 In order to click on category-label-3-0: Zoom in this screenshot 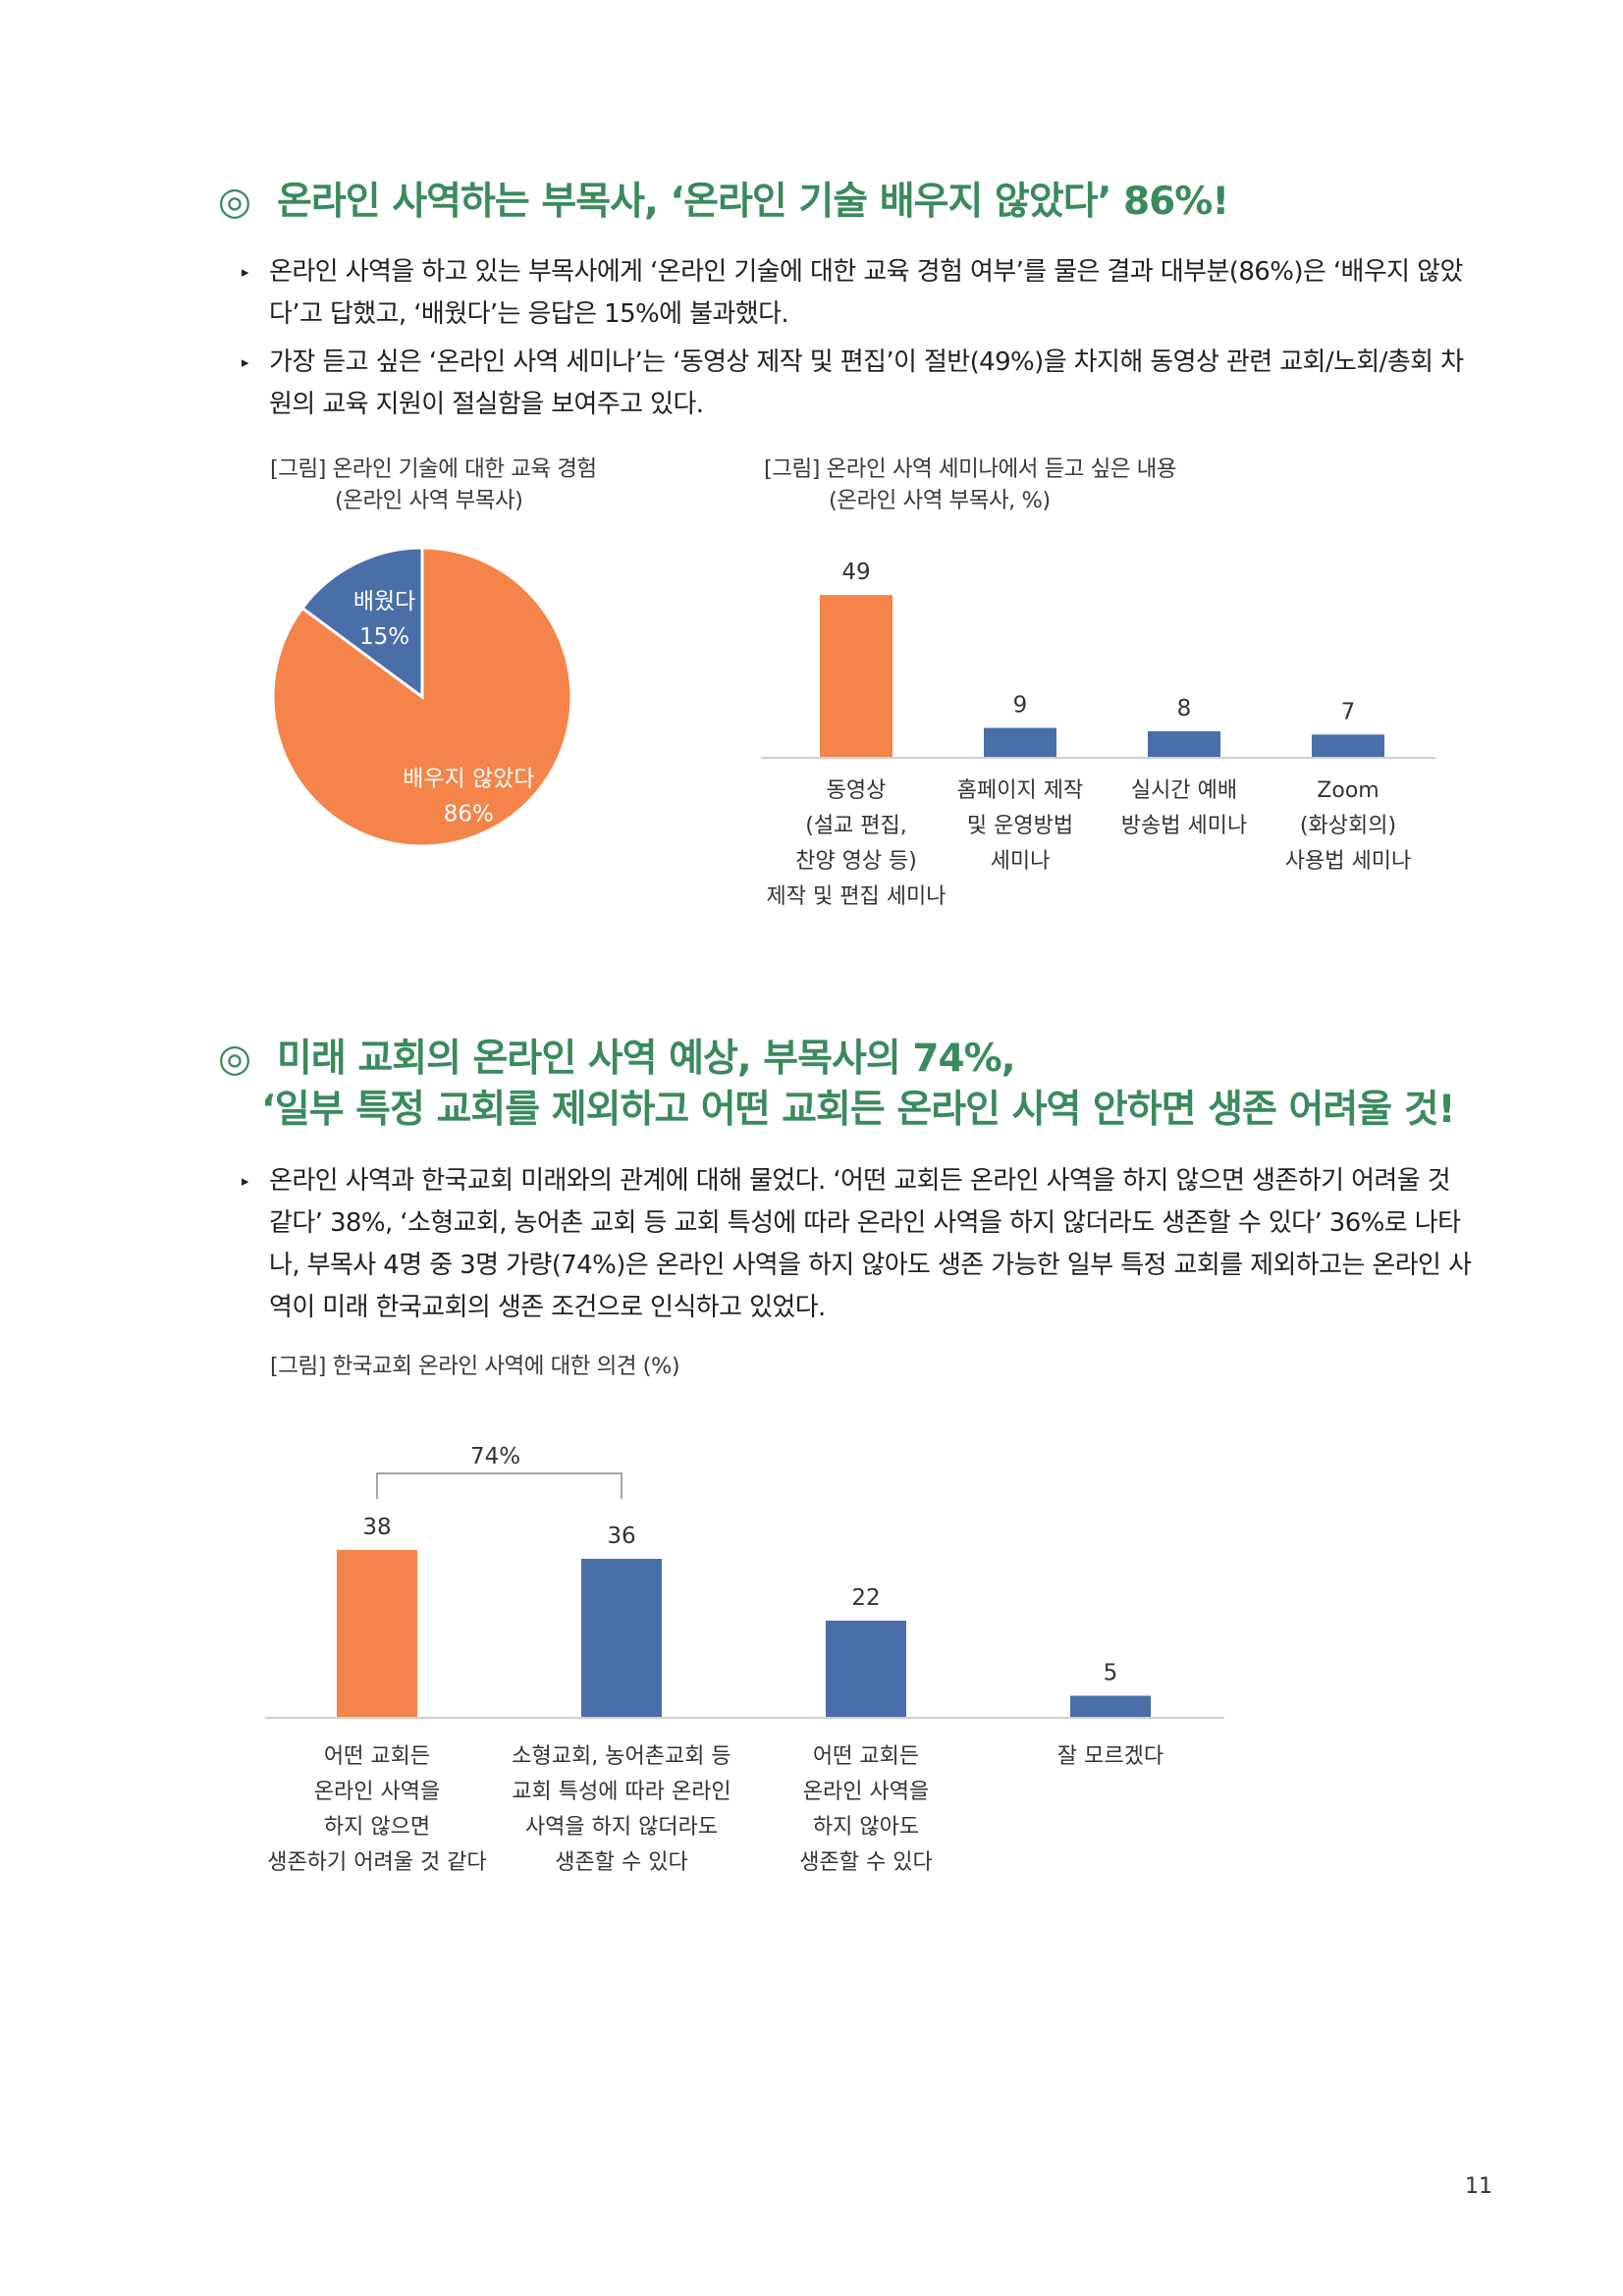, I will do `click(1348, 790)`.